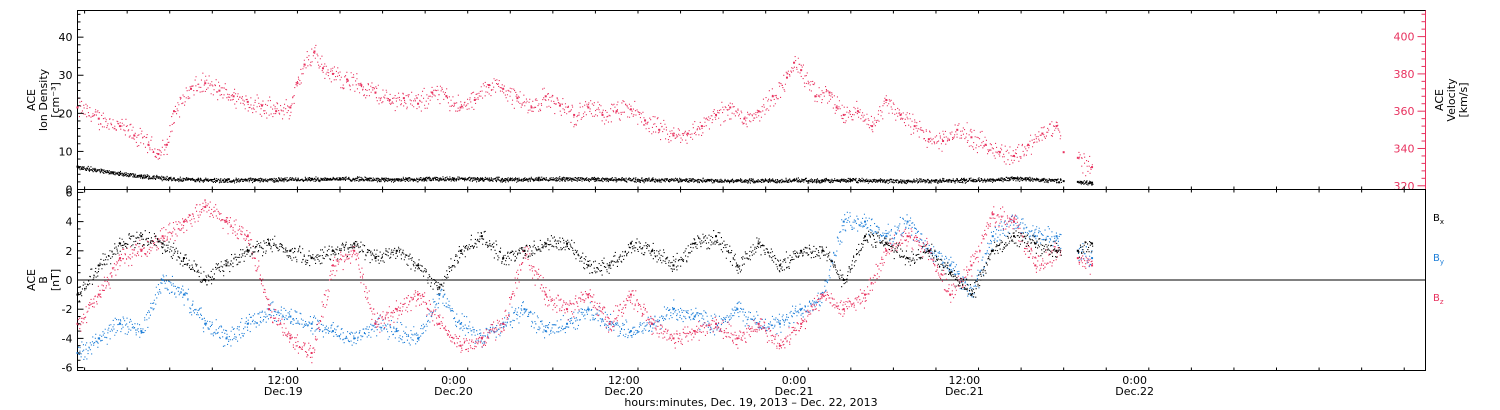 This screenshot has height=410, width=1500. I want to click on date-tick-label: Dec.22, so click(1134, 391).